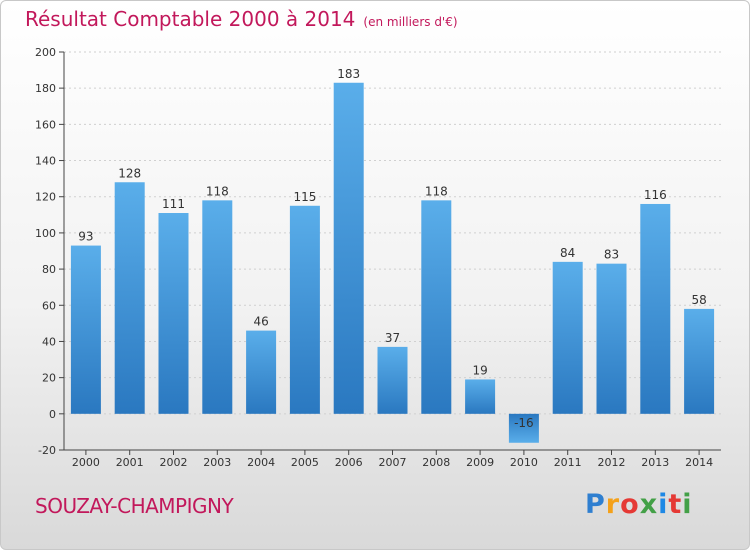  I want to click on y-tick-label: 180, so click(45, 88).